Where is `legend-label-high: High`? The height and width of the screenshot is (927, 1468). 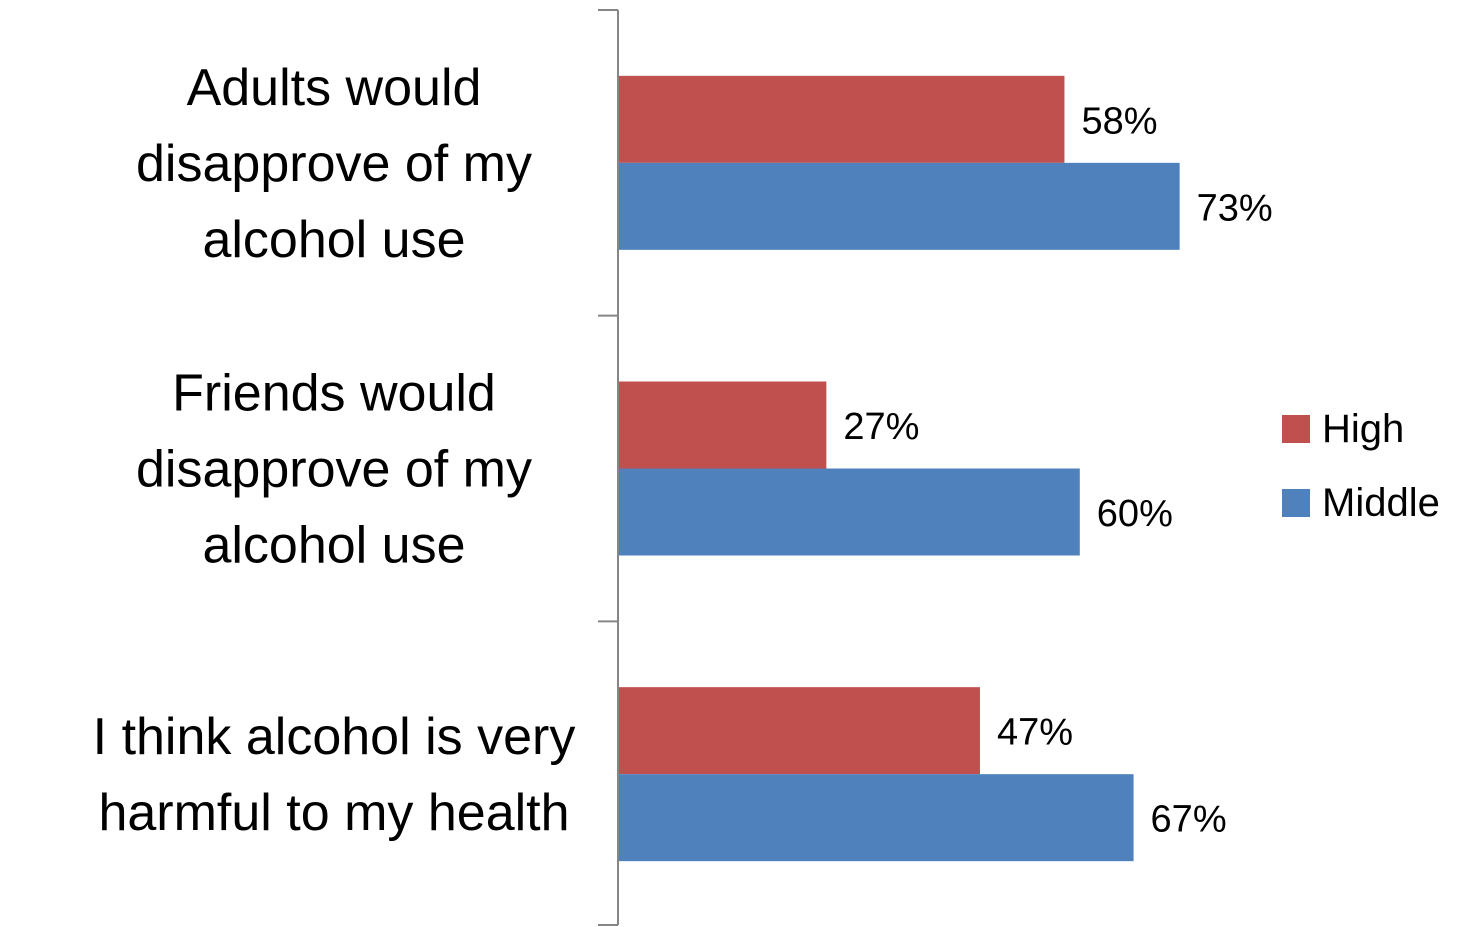
legend-label-high: High is located at coordinates (1363, 429).